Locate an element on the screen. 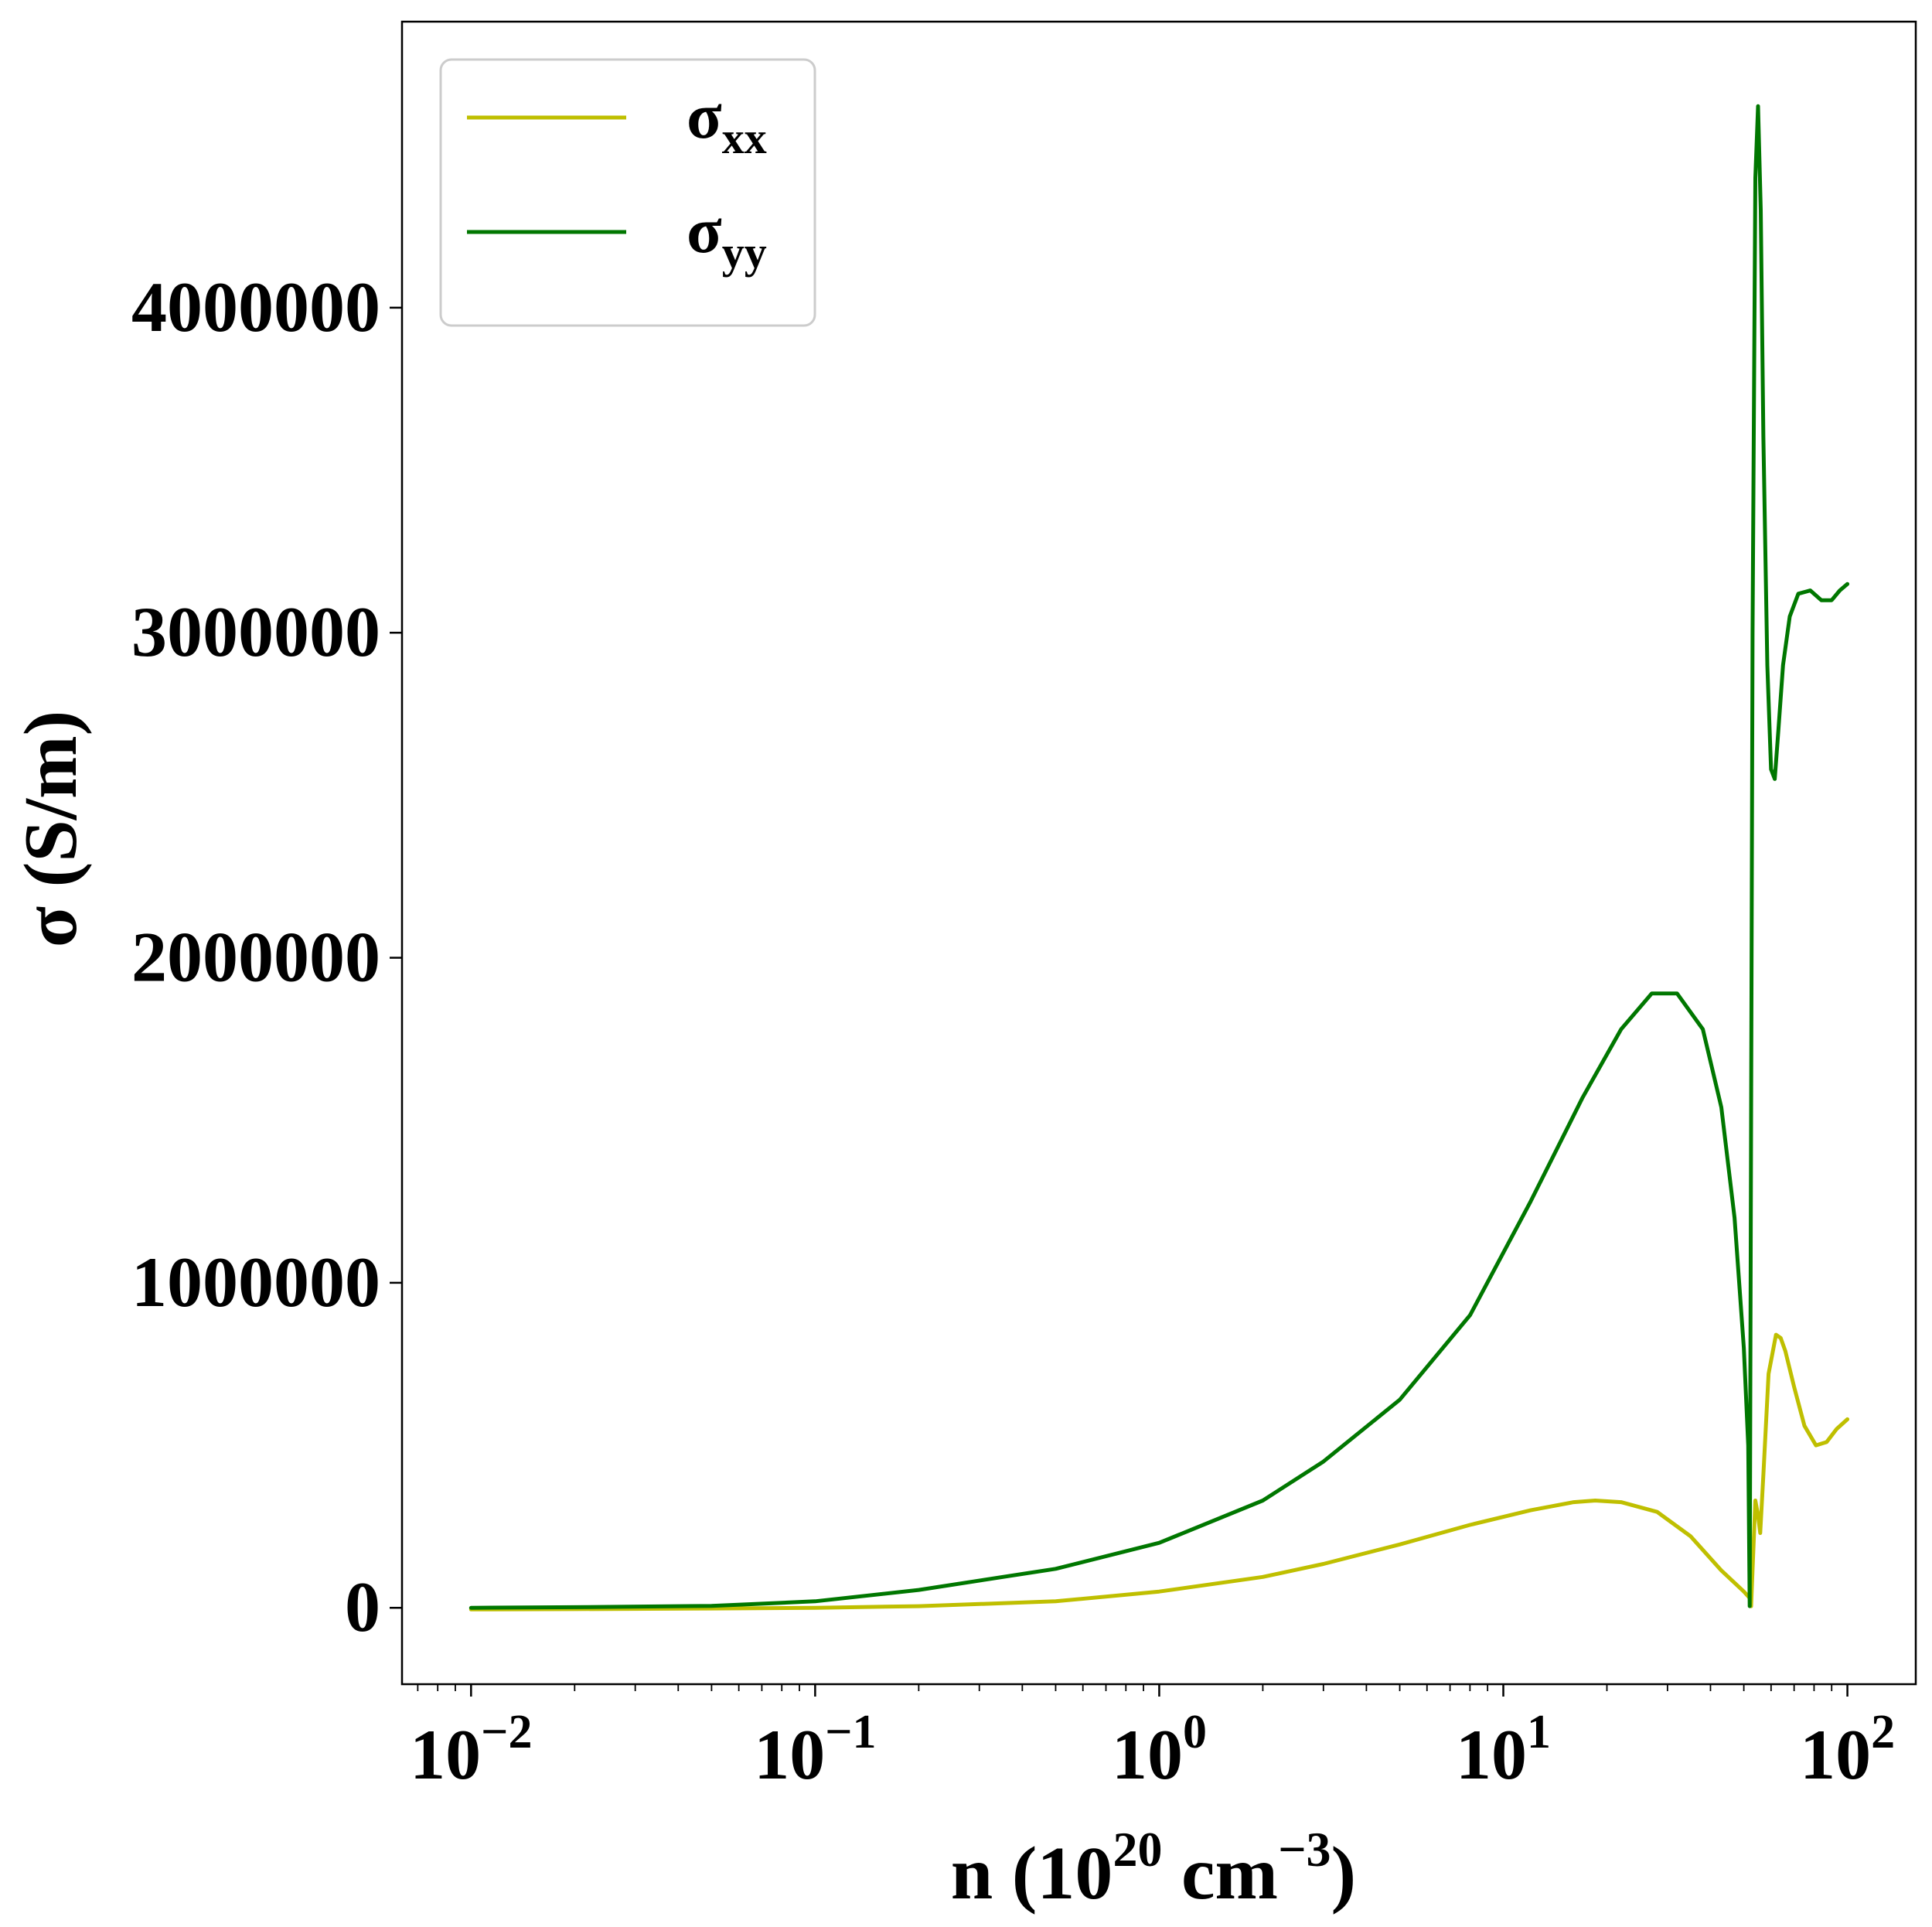  y-tick-label: 2000000 is located at coordinates (255, 957).